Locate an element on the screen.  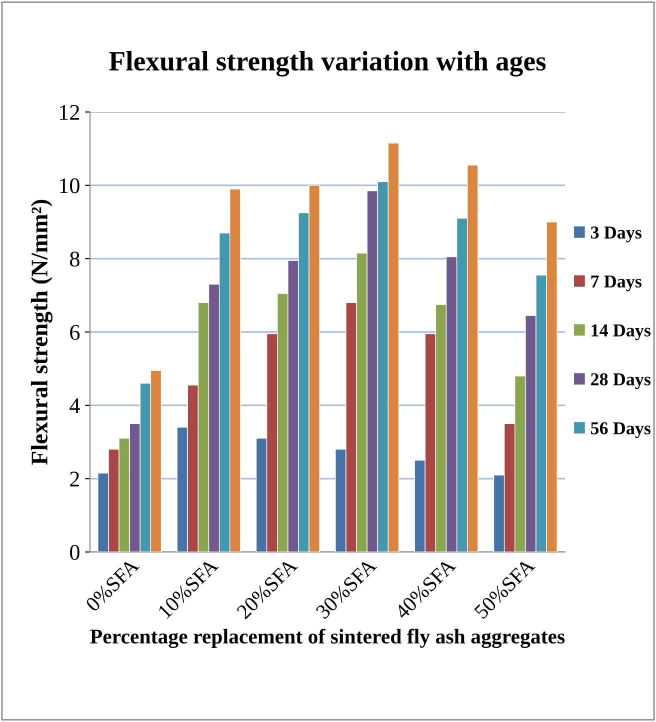
x-axis-title: Percentage replacement of sintered fly ash aggregates is located at coordinates (327, 638).